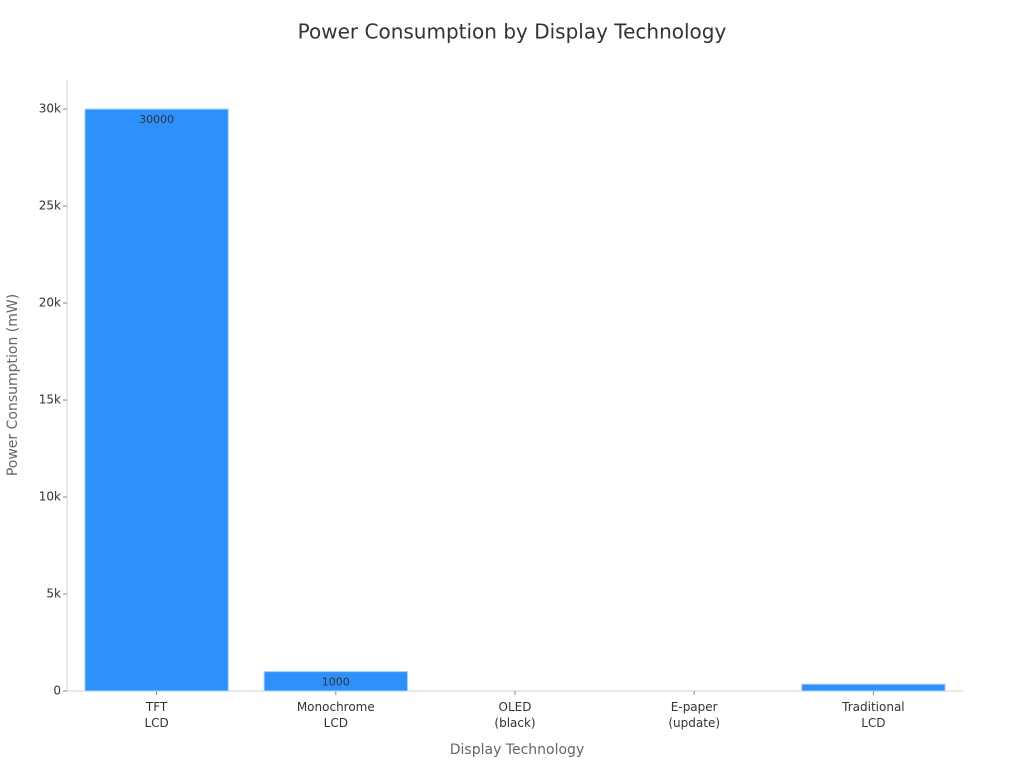 This screenshot has height=768, width=1024. Describe the element at coordinates (50, 206) in the screenshot. I see `y-tick-label: 25k` at that location.